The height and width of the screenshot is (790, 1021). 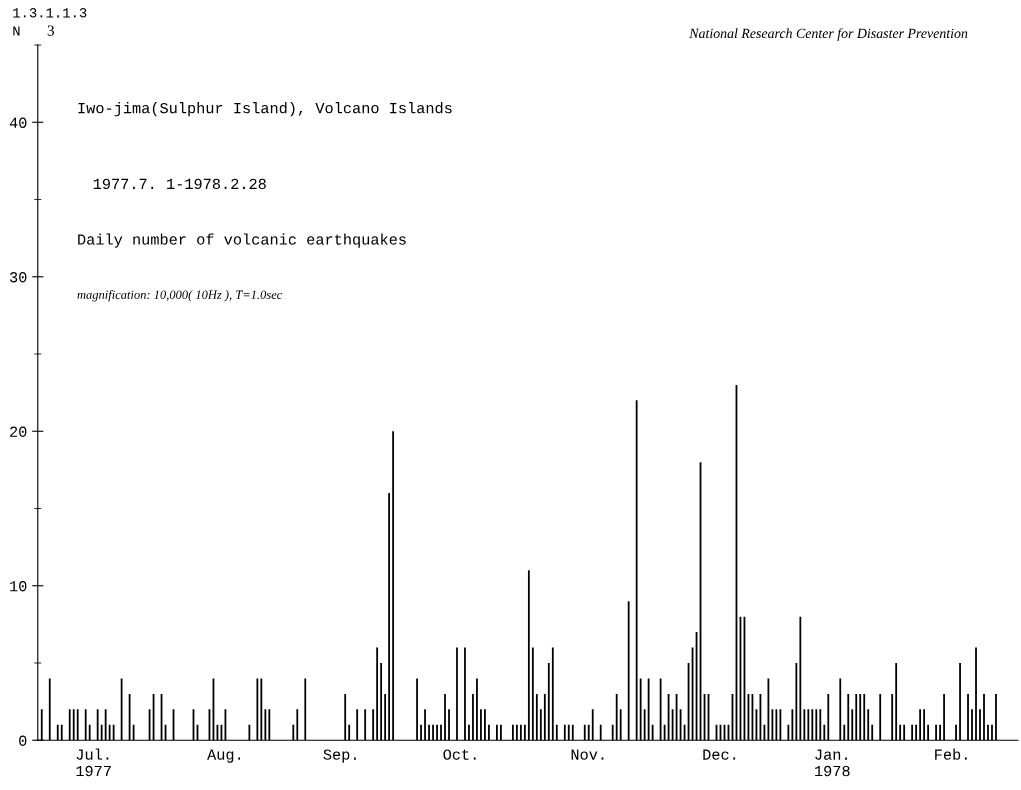 I want to click on y-tick-label: 0, so click(x=23, y=740).